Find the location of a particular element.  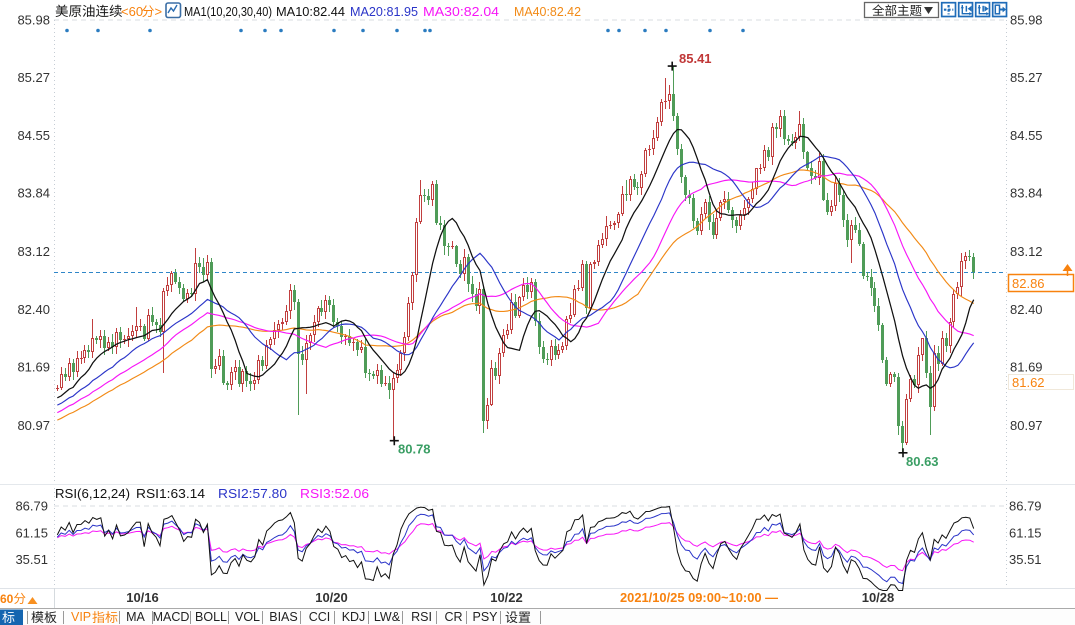

svg-text: KDJ is located at coordinates (354, 617).